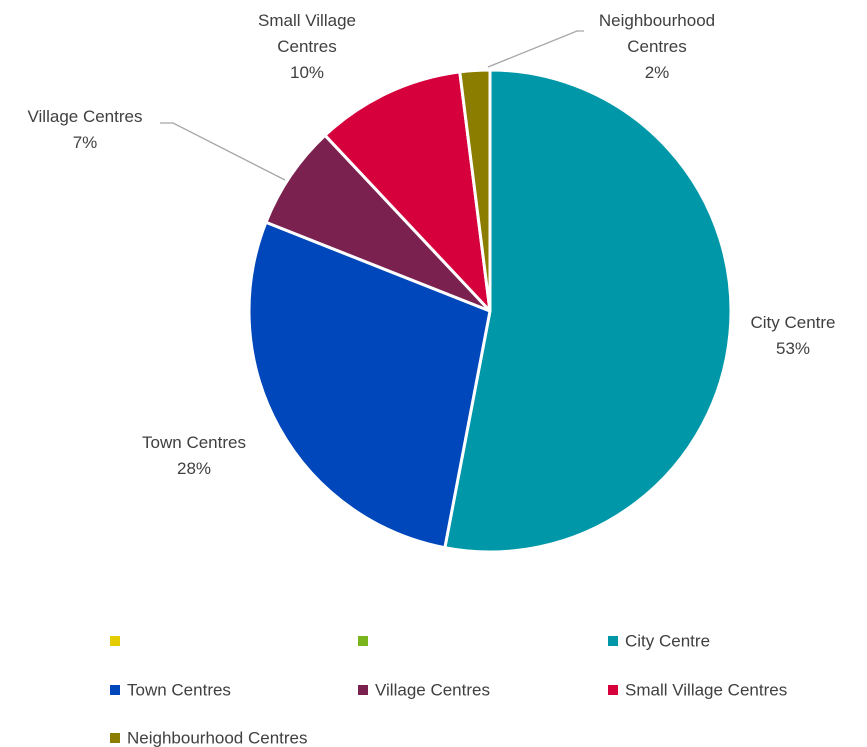  What do you see at coordinates (667, 640) in the screenshot?
I see `legend-label: City Centre` at bounding box center [667, 640].